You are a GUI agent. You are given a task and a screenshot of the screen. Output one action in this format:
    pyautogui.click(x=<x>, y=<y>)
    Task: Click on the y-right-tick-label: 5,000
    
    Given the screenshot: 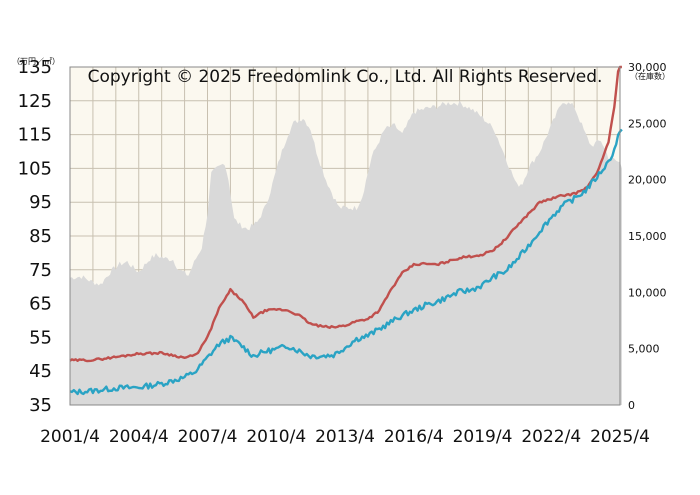 What is the action you would take?
    pyautogui.click(x=644, y=349)
    